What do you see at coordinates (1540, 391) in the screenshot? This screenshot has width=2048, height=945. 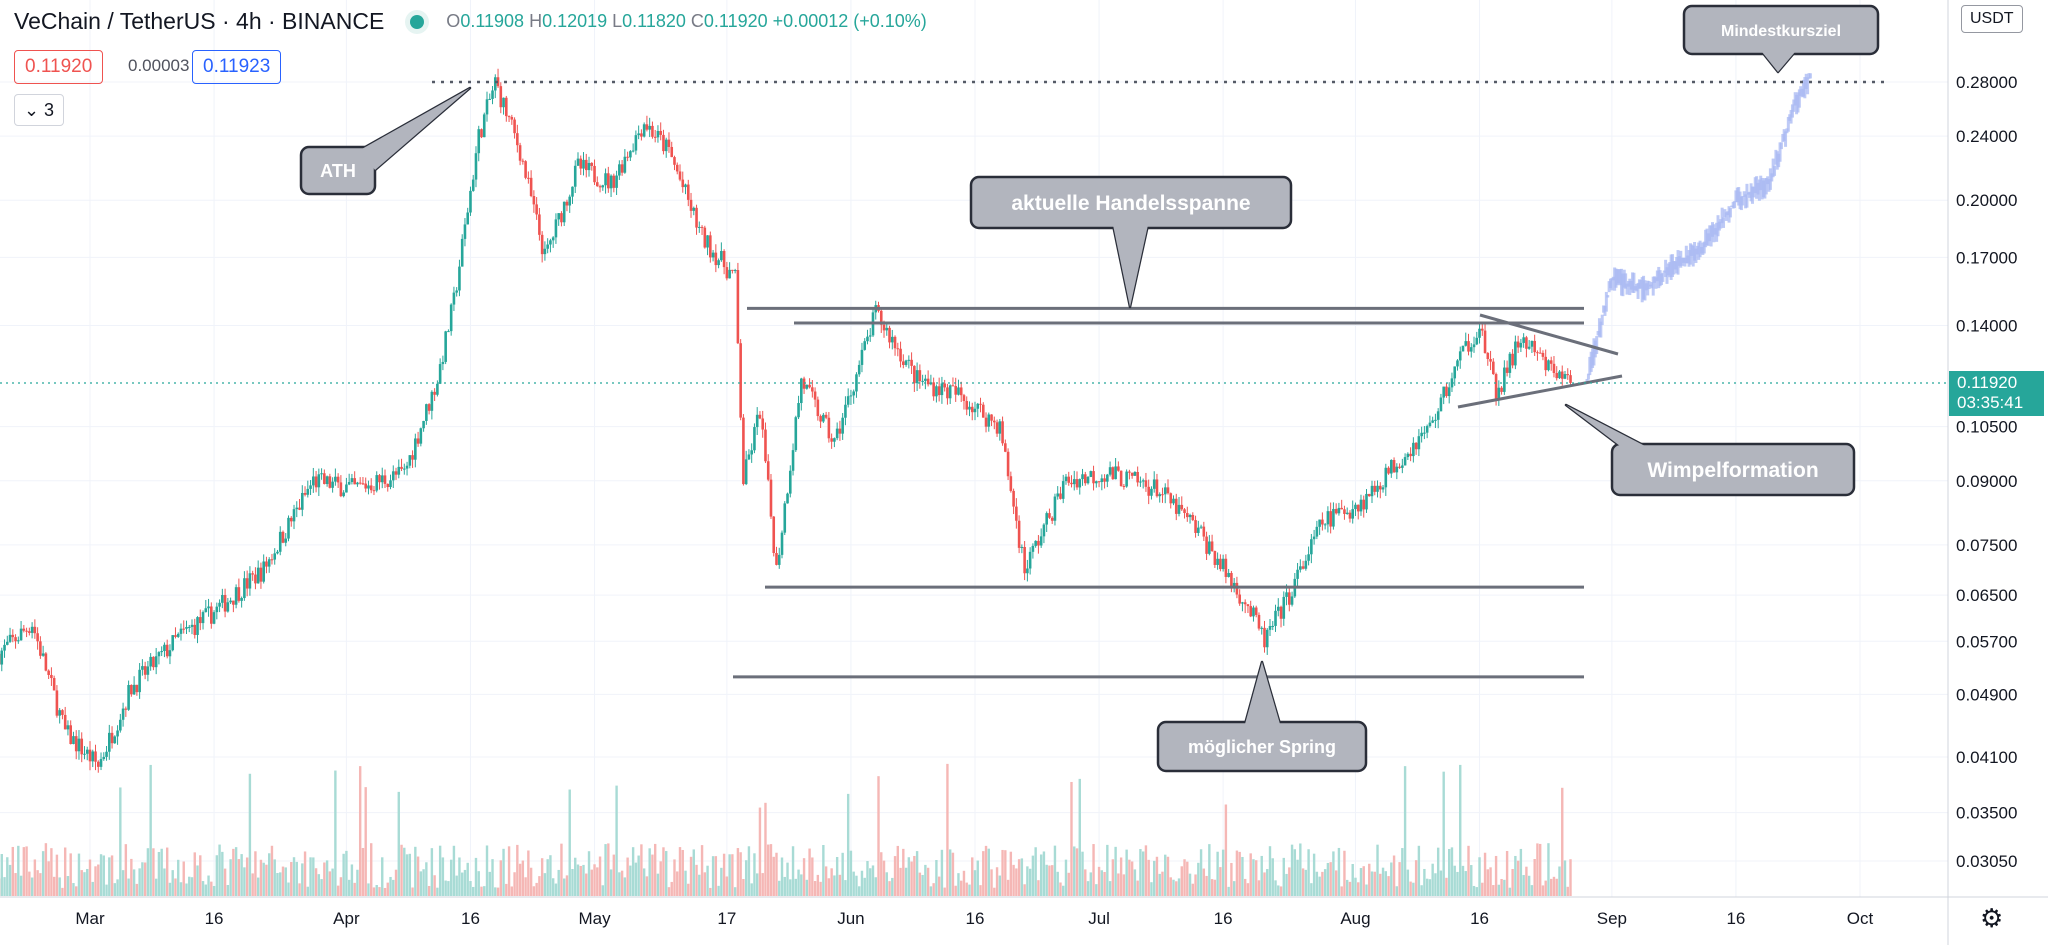 I see `pennant-lower-line` at bounding box center [1540, 391].